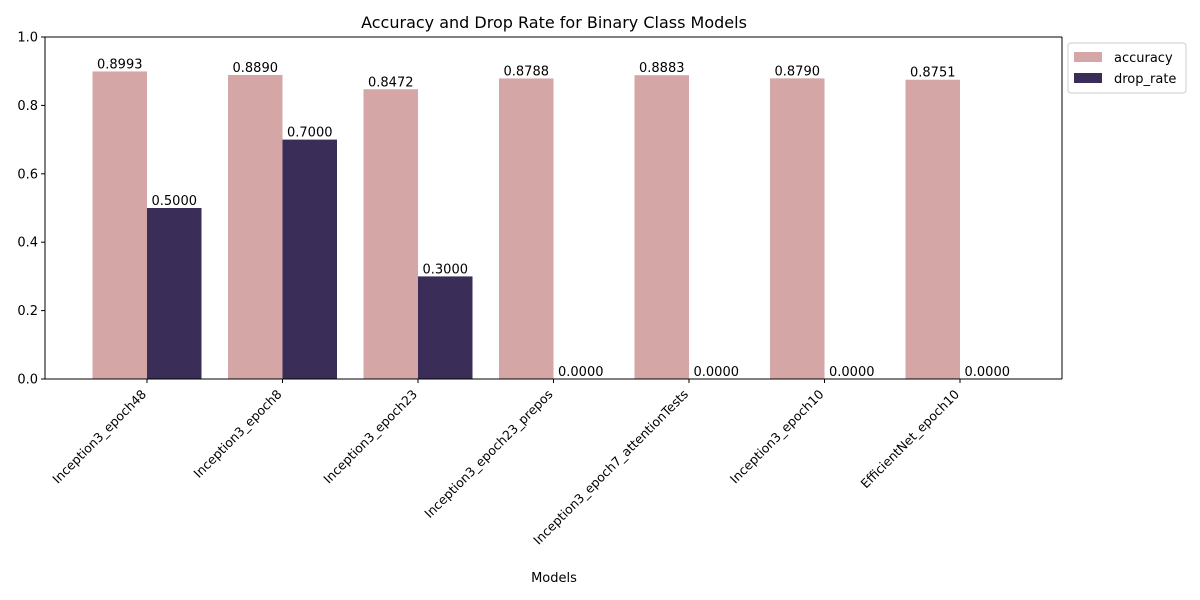 This screenshot has height=600, width=1200. I want to click on x-tick-label-1: Inception3_epoch48, so click(99, 436).